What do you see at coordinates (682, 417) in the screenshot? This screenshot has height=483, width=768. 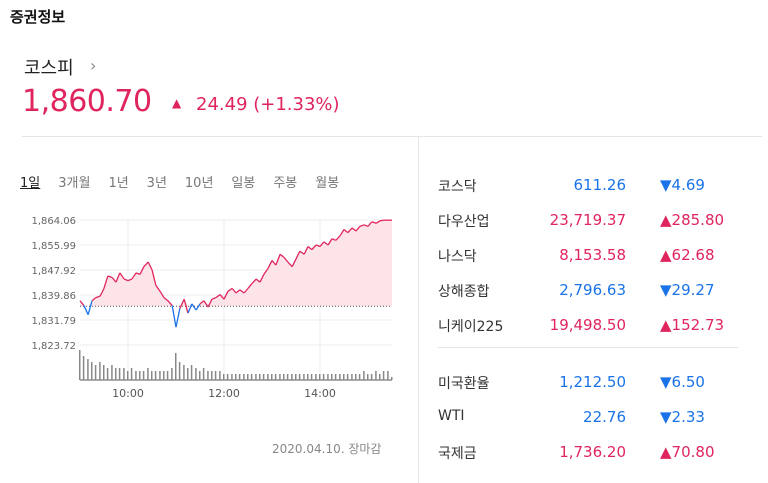 I see `fx-change: ▼2.33` at bounding box center [682, 417].